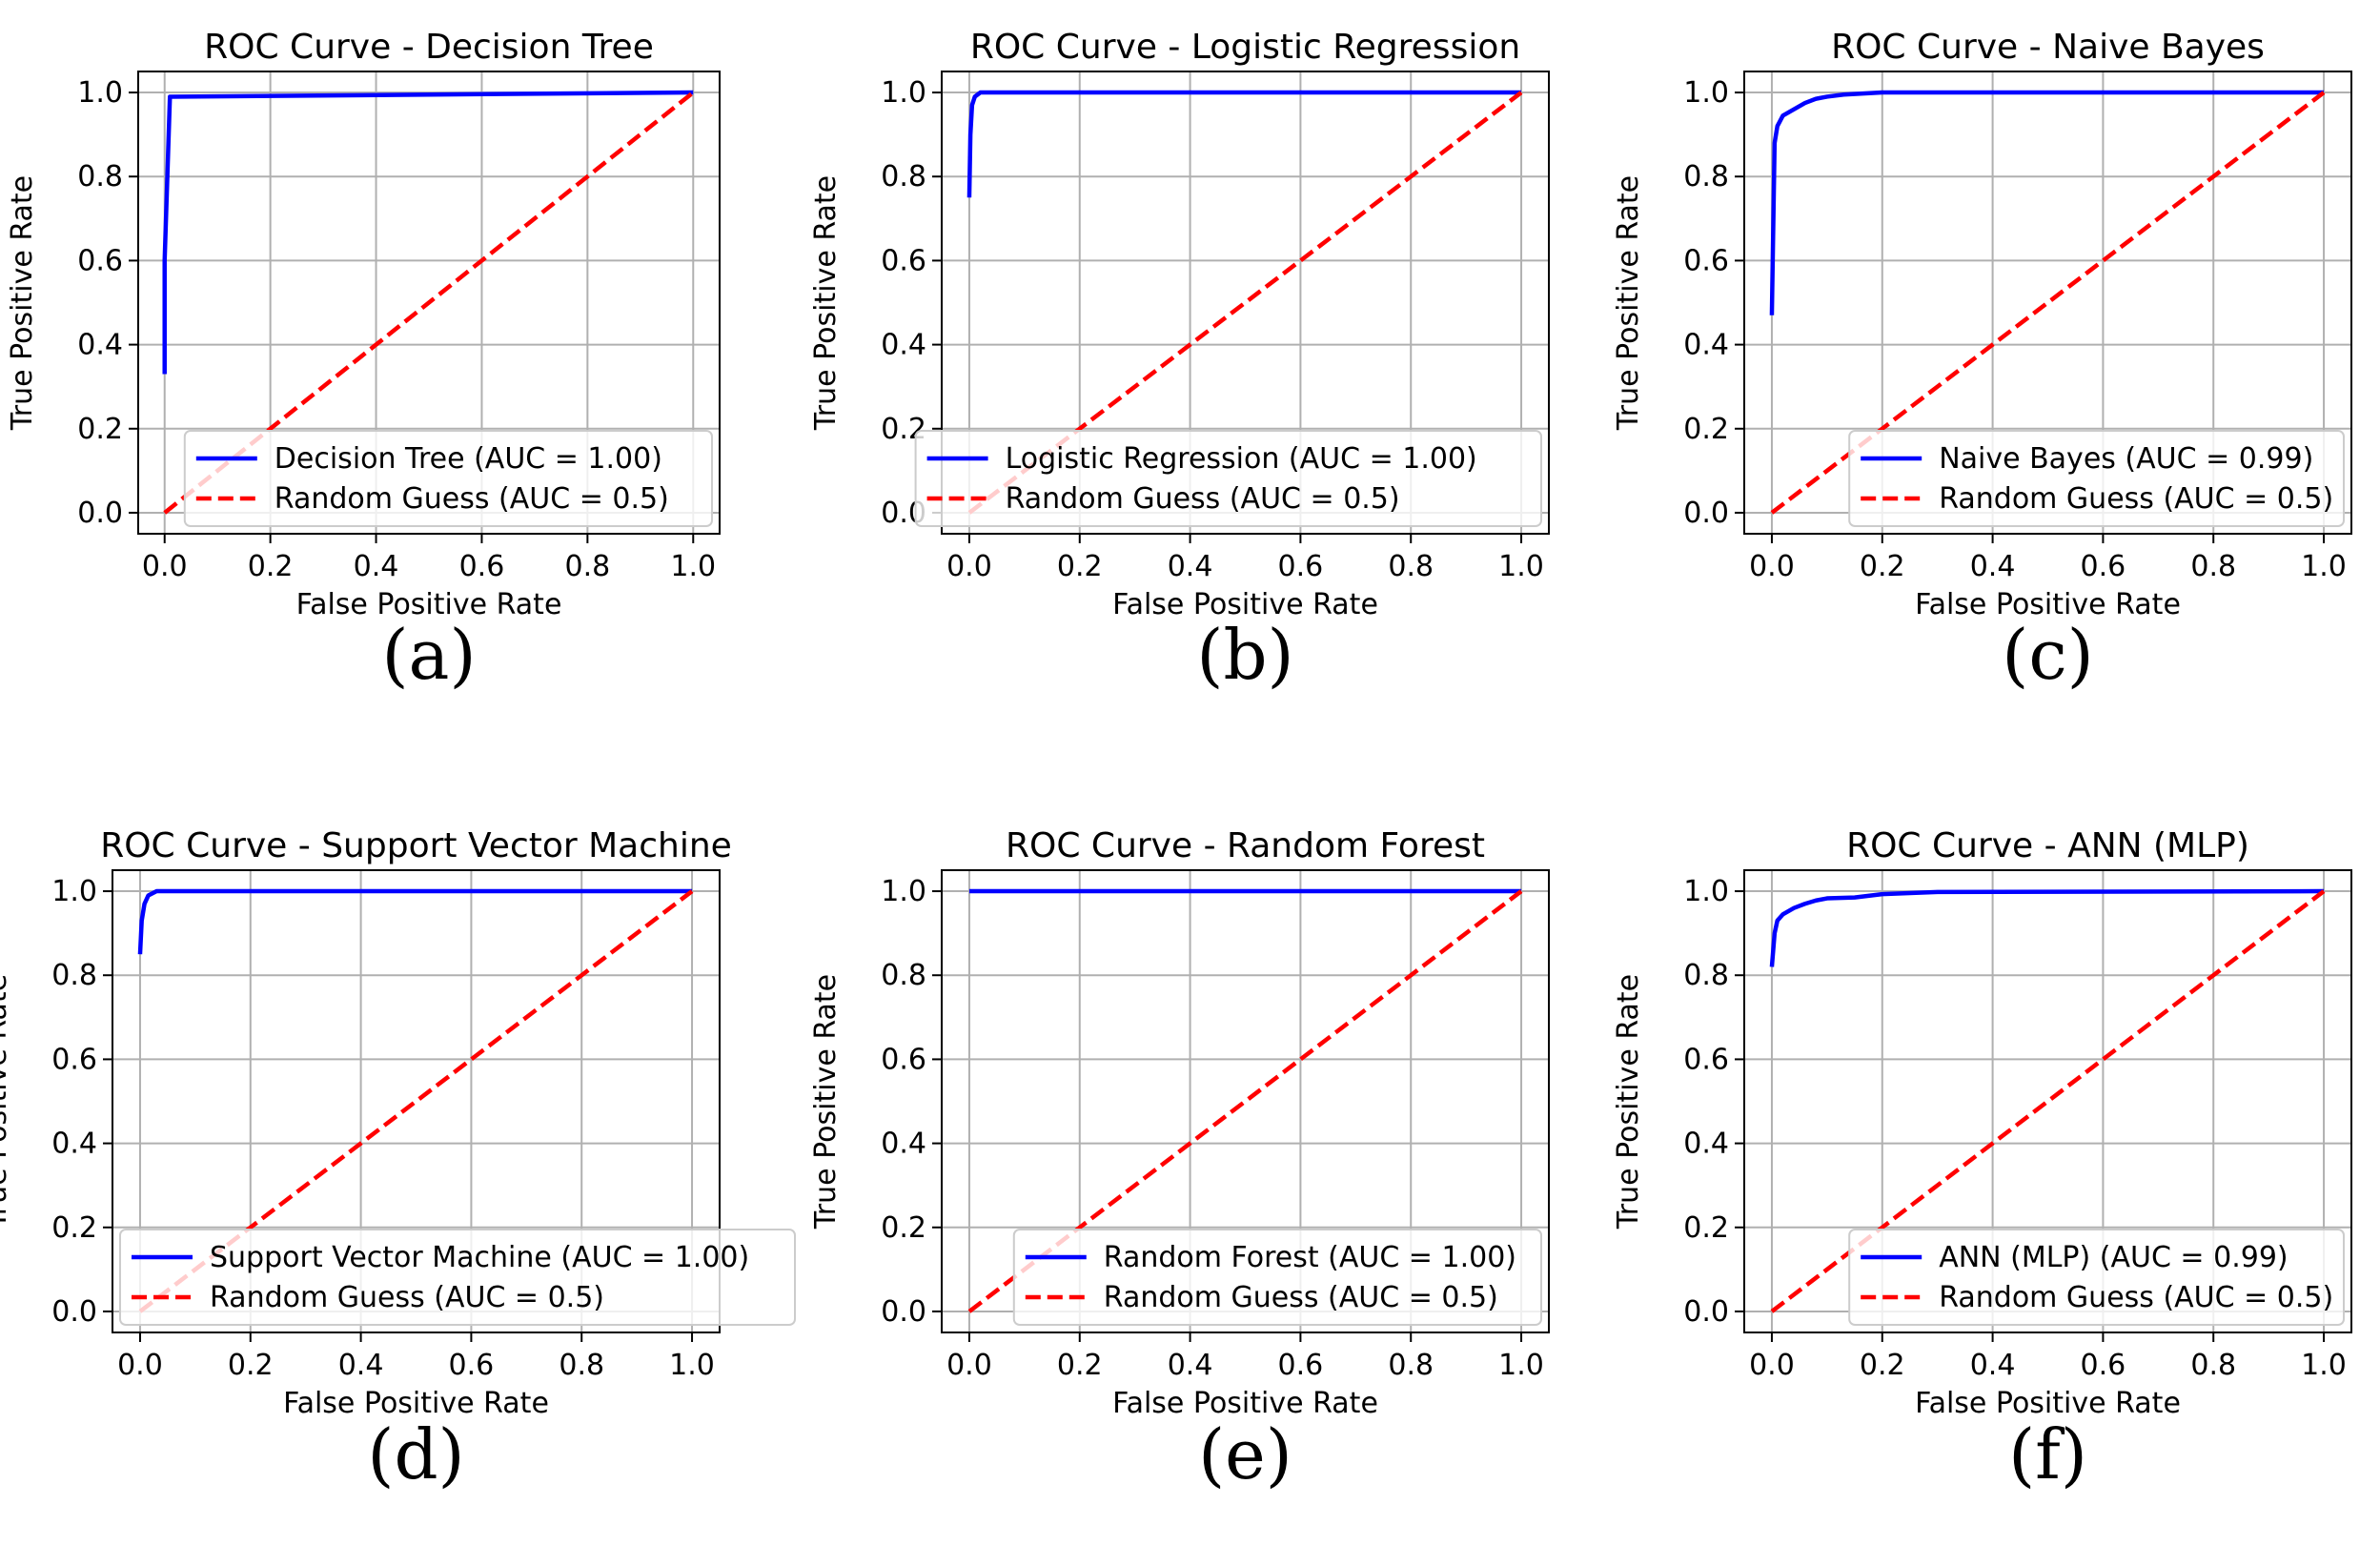 The width and height of the screenshot is (2380, 1545). What do you see at coordinates (1245, 845) in the screenshot?
I see `chart-title: ROC Curve - Random Forest` at bounding box center [1245, 845].